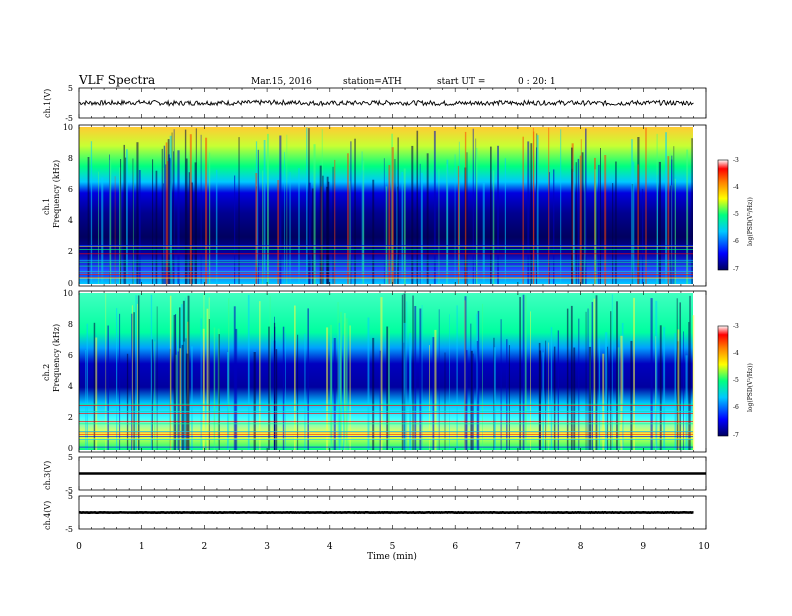 This screenshot has height=616, width=792. Describe the element at coordinates (69, 118) in the screenshot. I see `y-tick-label: -5` at that location.